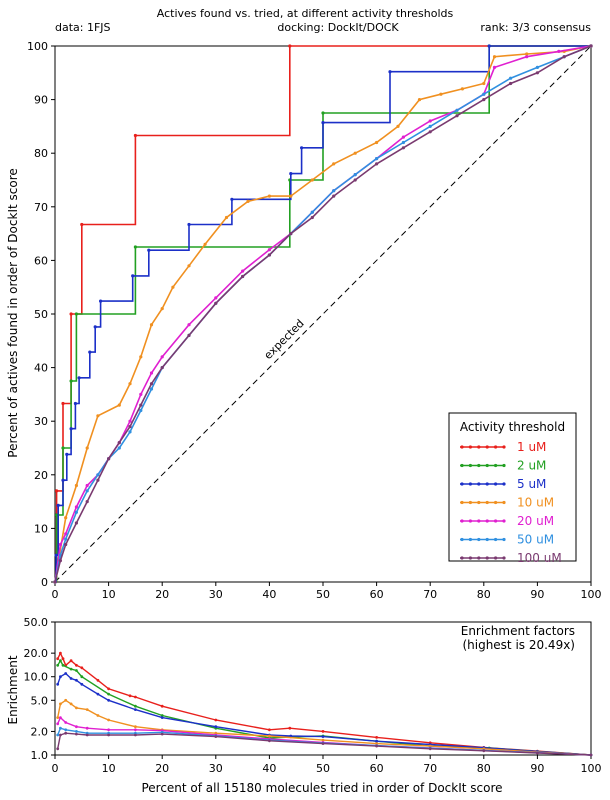 The height and width of the screenshot is (800, 610). I want to click on main-x-tick-label: 80, so click(484, 594).